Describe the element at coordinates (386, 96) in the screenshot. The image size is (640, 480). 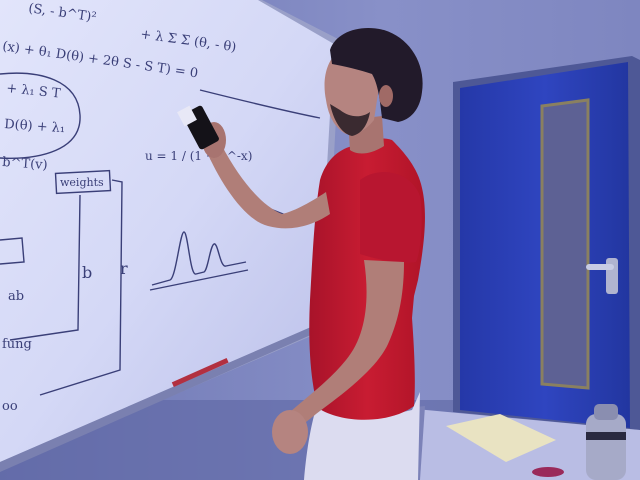
I see `ear` at that location.